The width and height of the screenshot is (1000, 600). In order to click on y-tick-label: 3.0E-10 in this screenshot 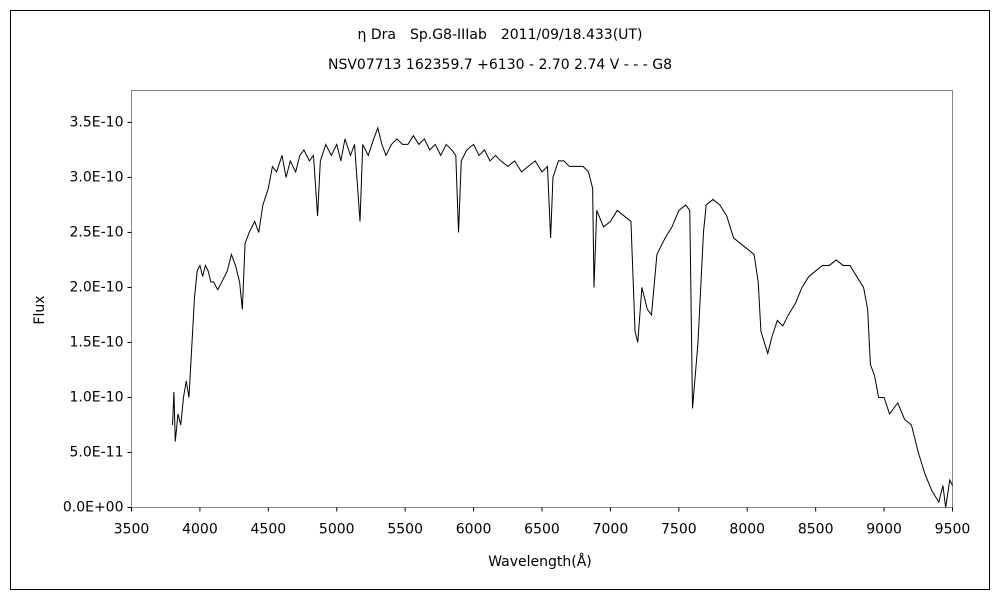, I will do `click(97, 177)`.